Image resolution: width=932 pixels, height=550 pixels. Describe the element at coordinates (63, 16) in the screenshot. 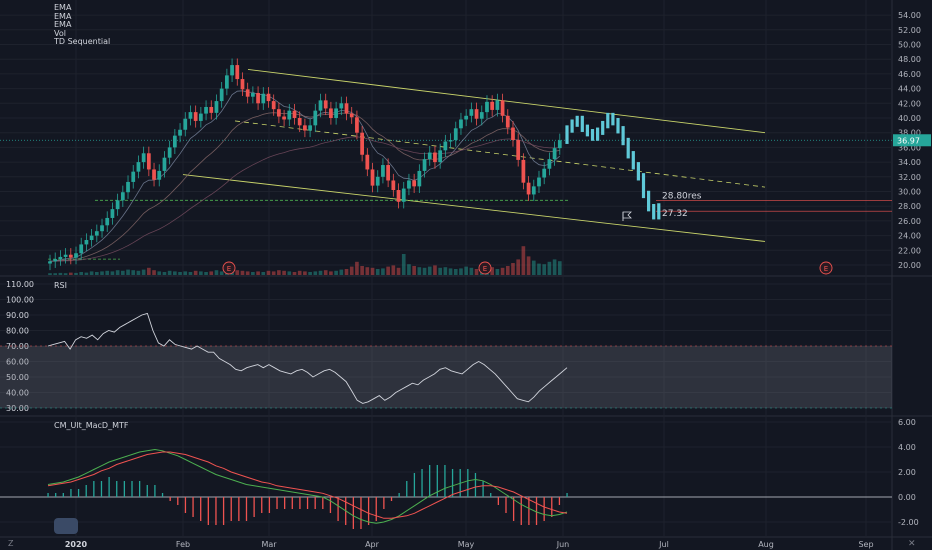

I see `legend-ema-2: EMA` at that location.